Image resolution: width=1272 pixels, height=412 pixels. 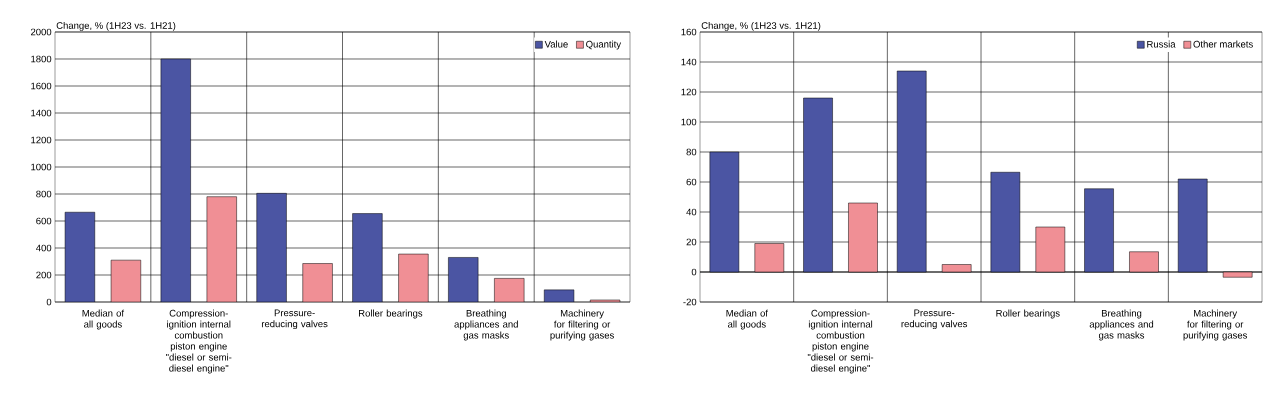 What do you see at coordinates (41, 113) in the screenshot?
I see `y-tick-label: 1400` at bounding box center [41, 113].